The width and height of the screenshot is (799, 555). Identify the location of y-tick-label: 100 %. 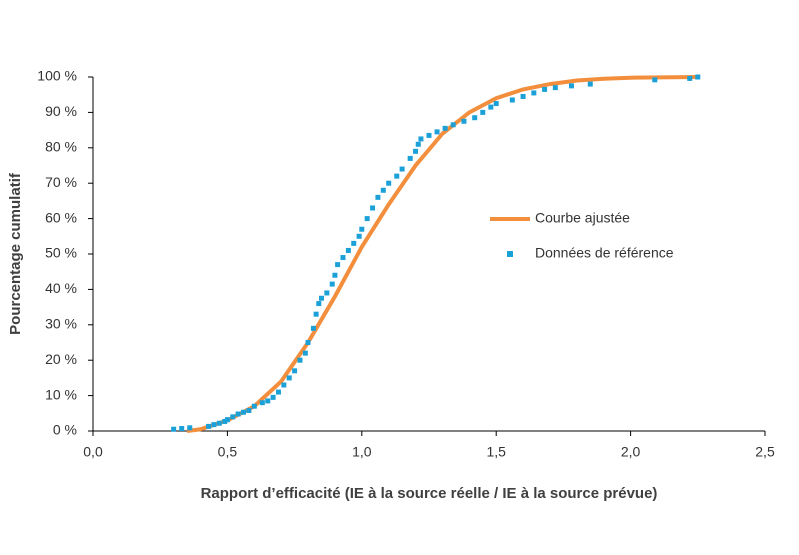
(57, 76).